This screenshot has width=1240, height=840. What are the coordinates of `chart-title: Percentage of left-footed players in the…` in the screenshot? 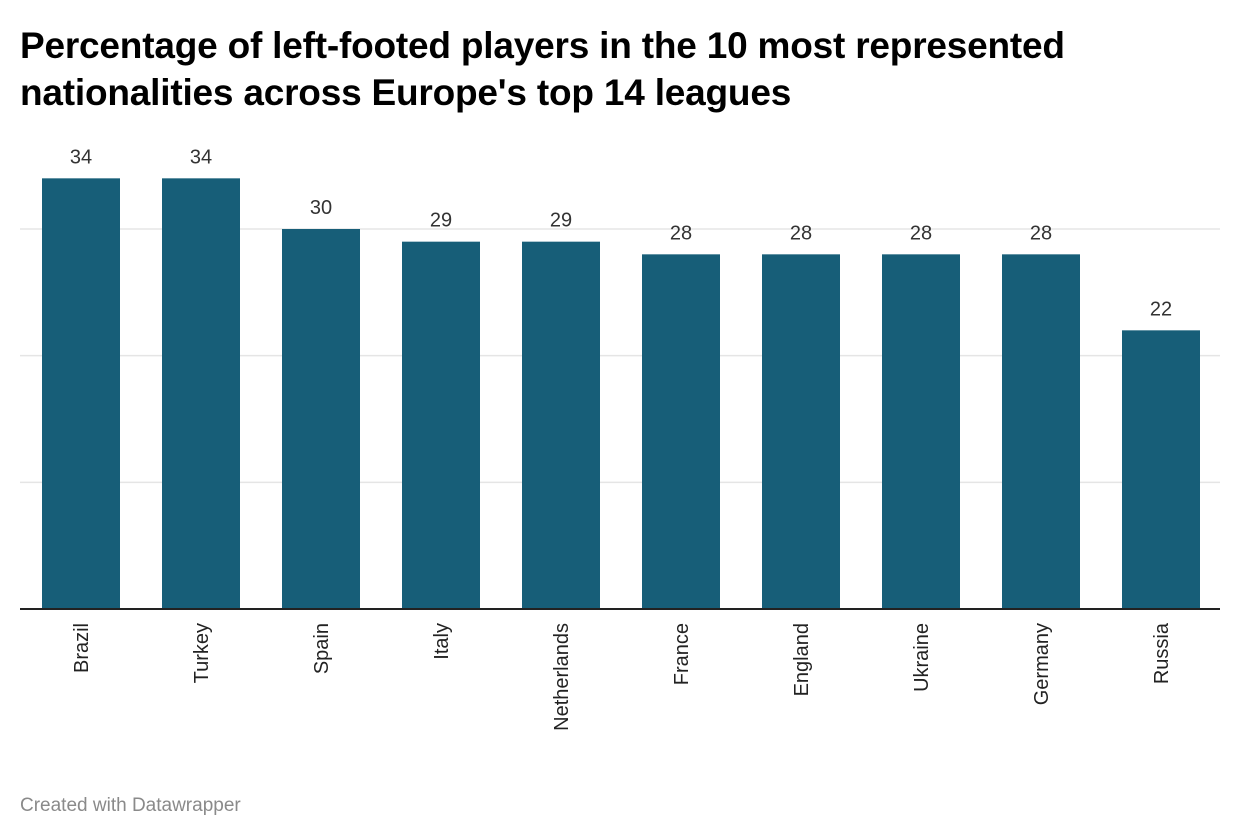 It's located at (542, 69).